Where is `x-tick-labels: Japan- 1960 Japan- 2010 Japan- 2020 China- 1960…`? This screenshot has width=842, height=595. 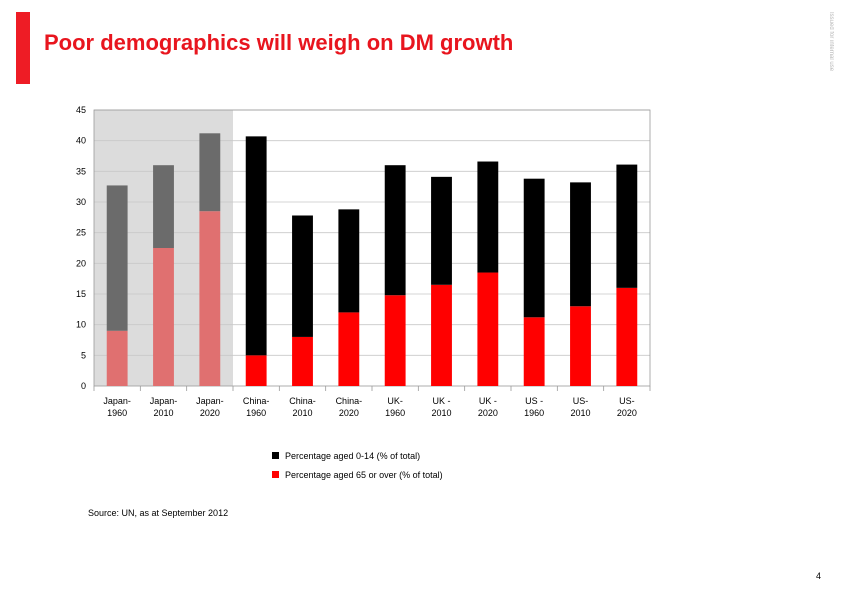 x-tick-labels: Japan- 1960 Japan- 2010 Japan- 2020 China- 1960… is located at coordinates (369, 407).